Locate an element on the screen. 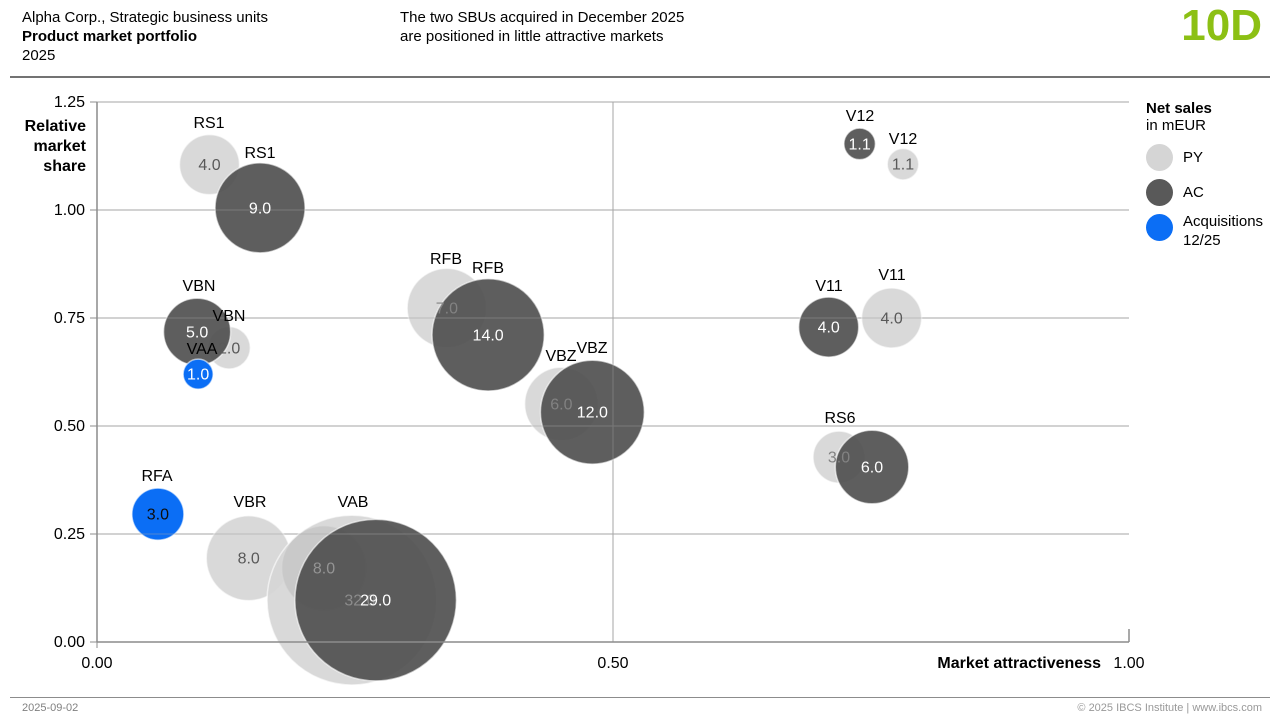 The width and height of the screenshot is (1280, 720). bubble-V11-AC is located at coordinates (828, 327).